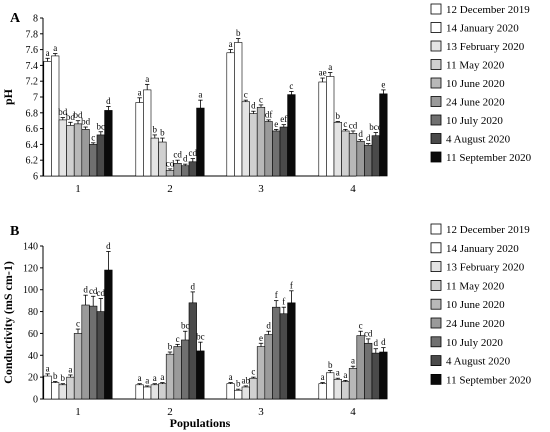 Image resolution: width=550 pixels, height=432 pixels. Describe the element at coordinates (185, 159) in the screenshot. I see `significance-letter-a: d` at that location.